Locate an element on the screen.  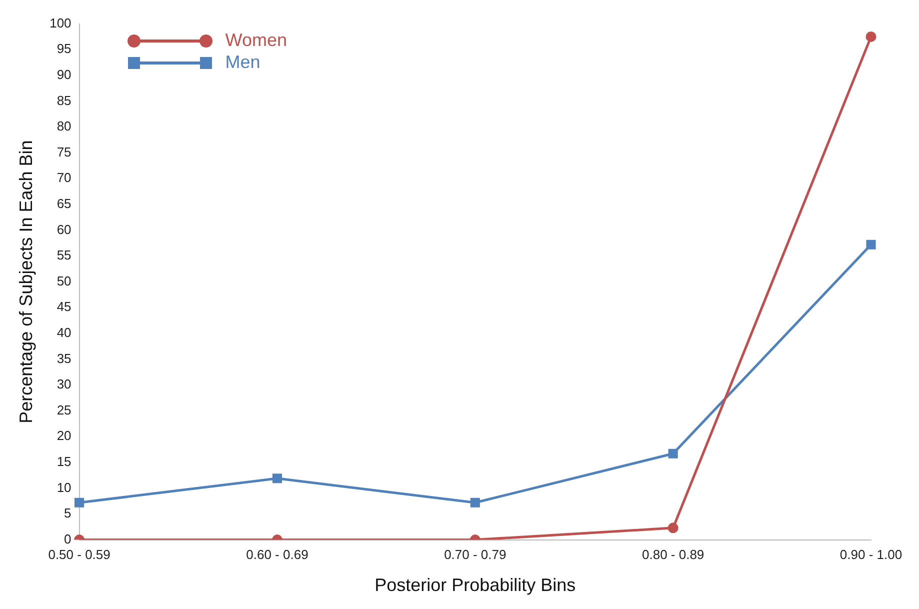
y-tick-label: 50 is located at coordinates (64, 280).